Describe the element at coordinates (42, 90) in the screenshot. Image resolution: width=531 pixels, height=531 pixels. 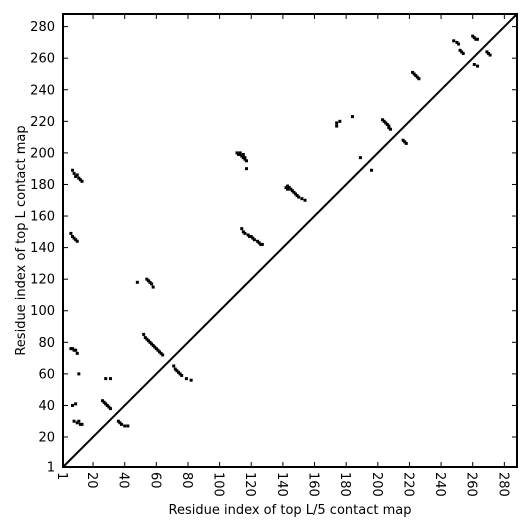
I see `y-tick-label: 240` at that location.